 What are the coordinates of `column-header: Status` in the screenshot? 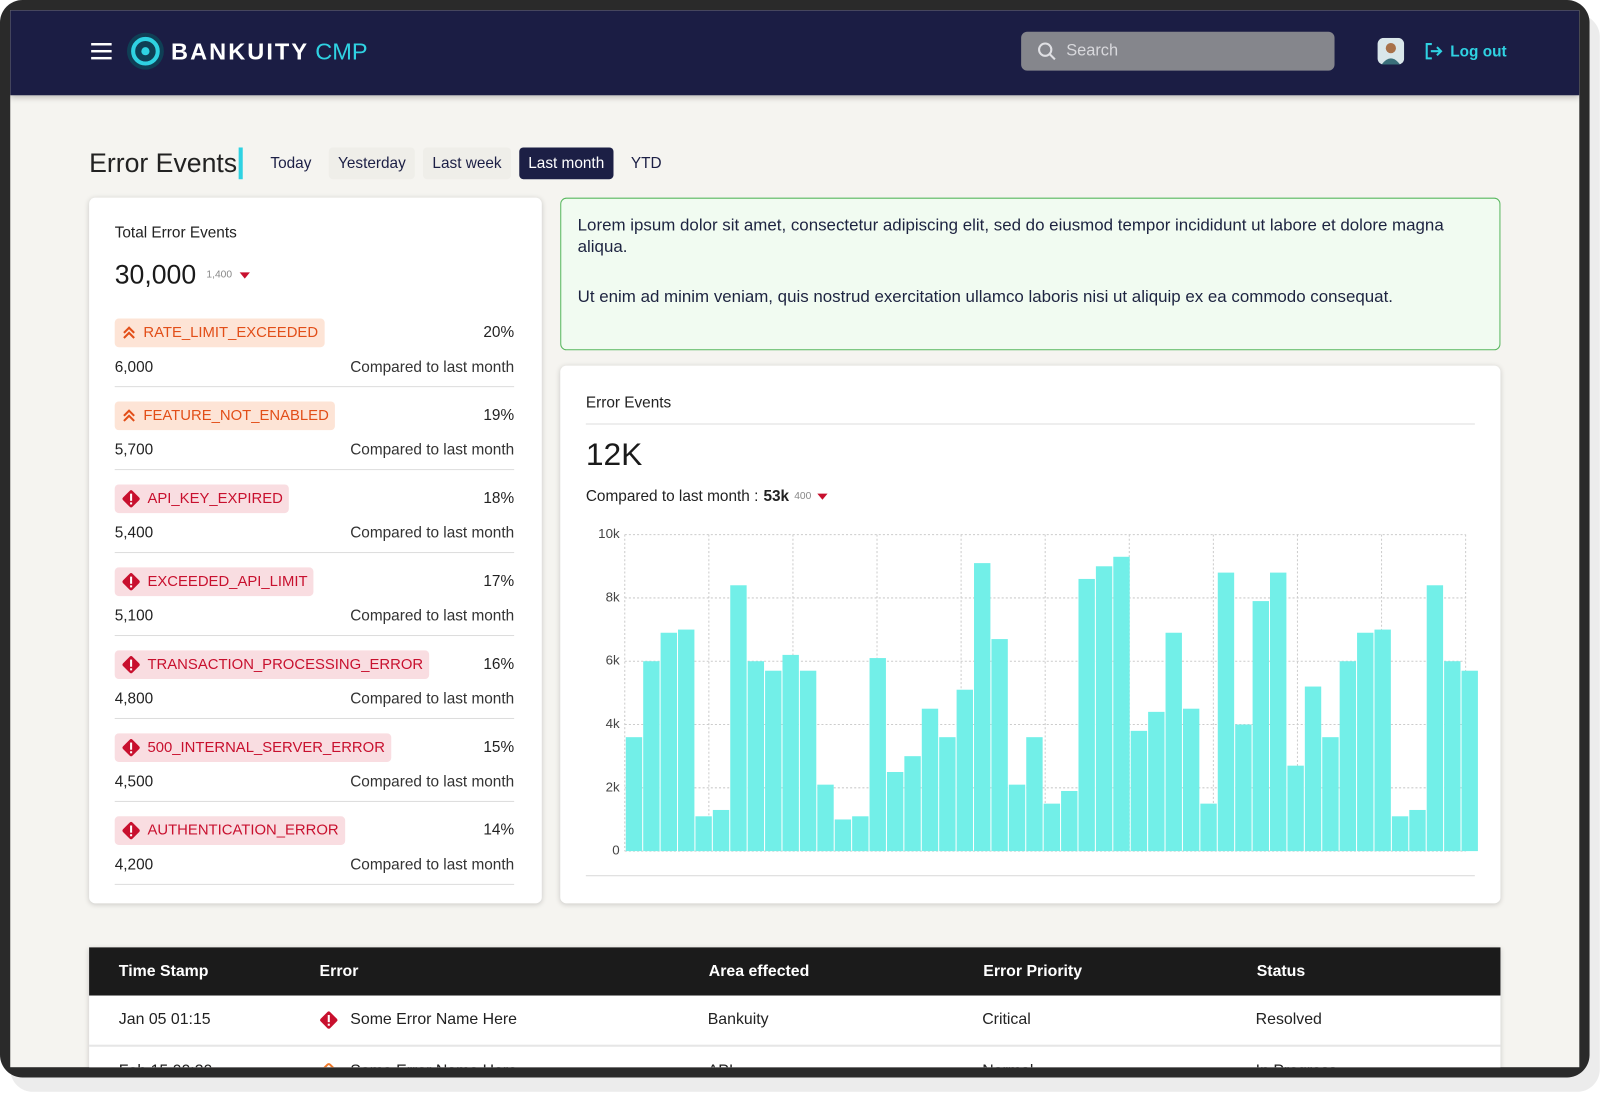 It's located at (1281, 971).